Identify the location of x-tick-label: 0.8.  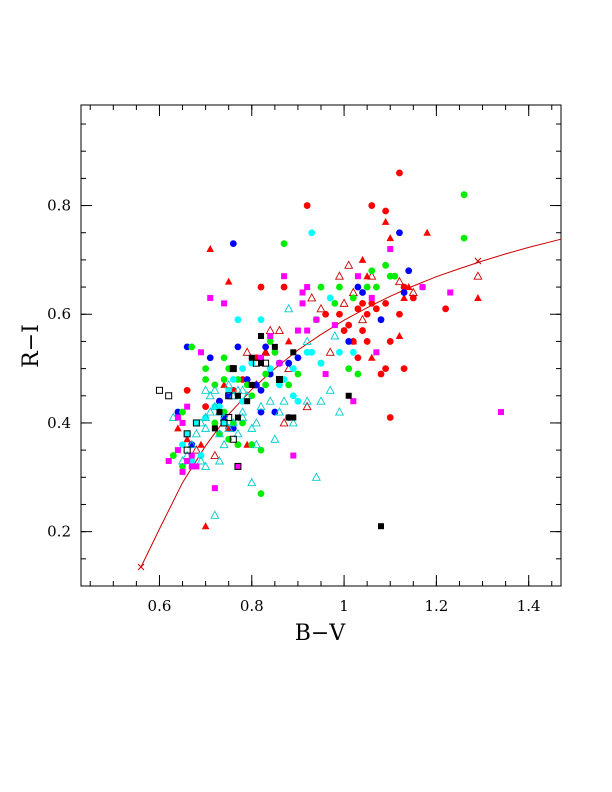
(252, 606).